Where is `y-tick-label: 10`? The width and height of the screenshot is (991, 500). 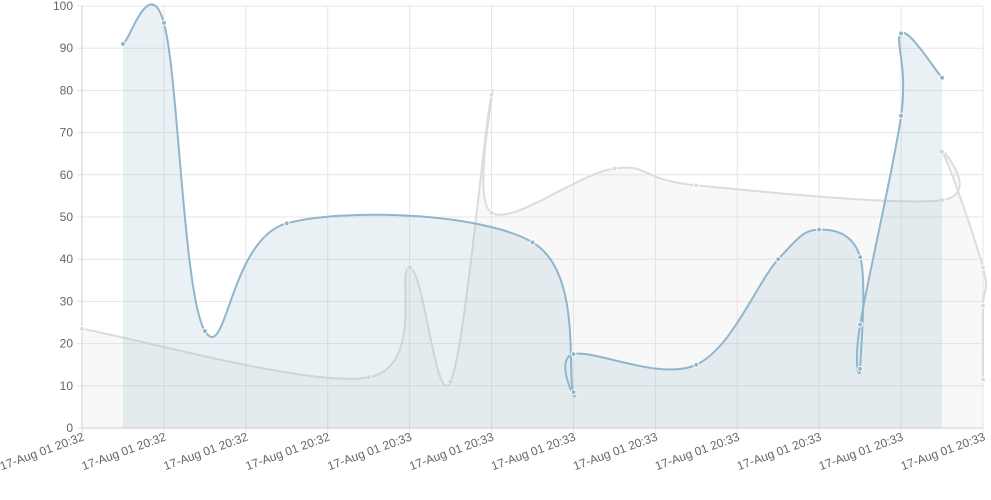
y-tick-label: 10 is located at coordinates (67, 386).